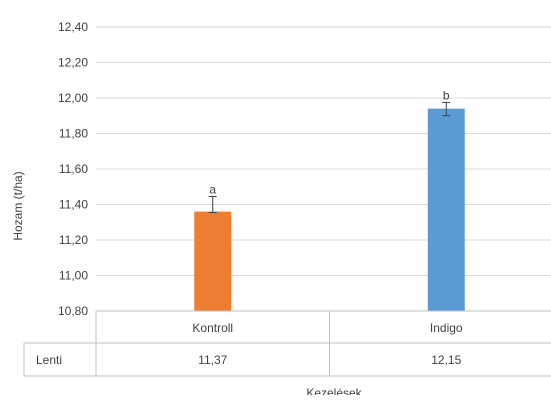 The width and height of the screenshot is (551, 400). Describe the element at coordinates (212, 261) in the screenshot. I see `bar-kontroll` at that location.